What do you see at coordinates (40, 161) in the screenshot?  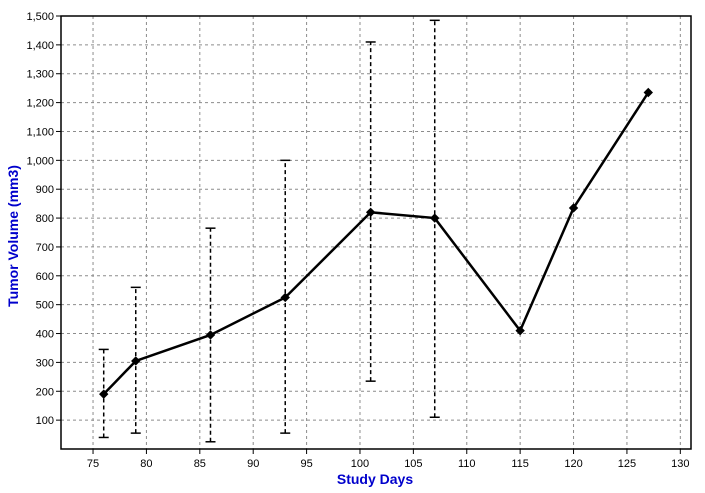 I see `y-tick-label: 1,000` at bounding box center [40, 161].